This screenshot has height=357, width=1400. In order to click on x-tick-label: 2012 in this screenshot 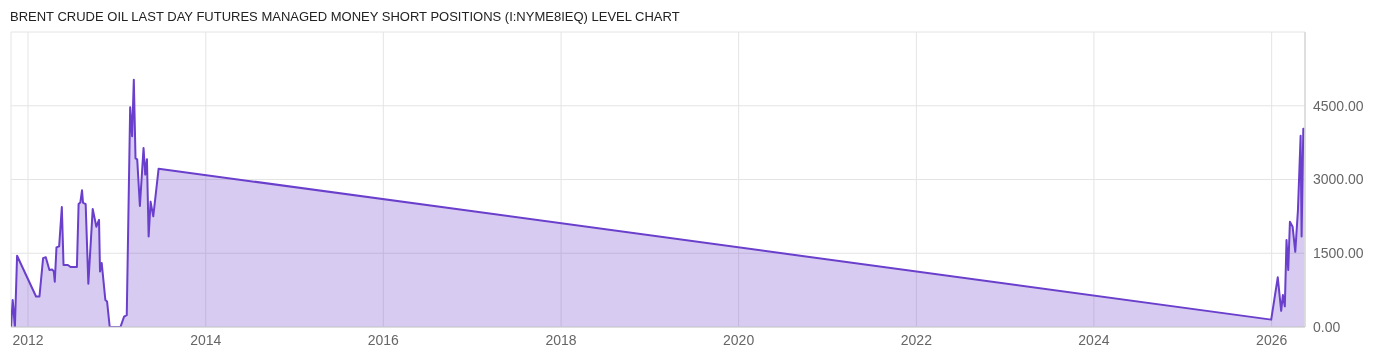, I will do `click(28, 339)`.